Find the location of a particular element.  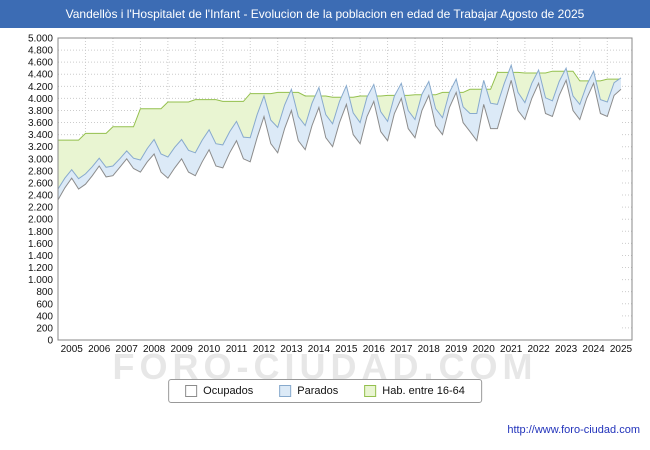

svg-text: 3.600 is located at coordinates (40, 123).